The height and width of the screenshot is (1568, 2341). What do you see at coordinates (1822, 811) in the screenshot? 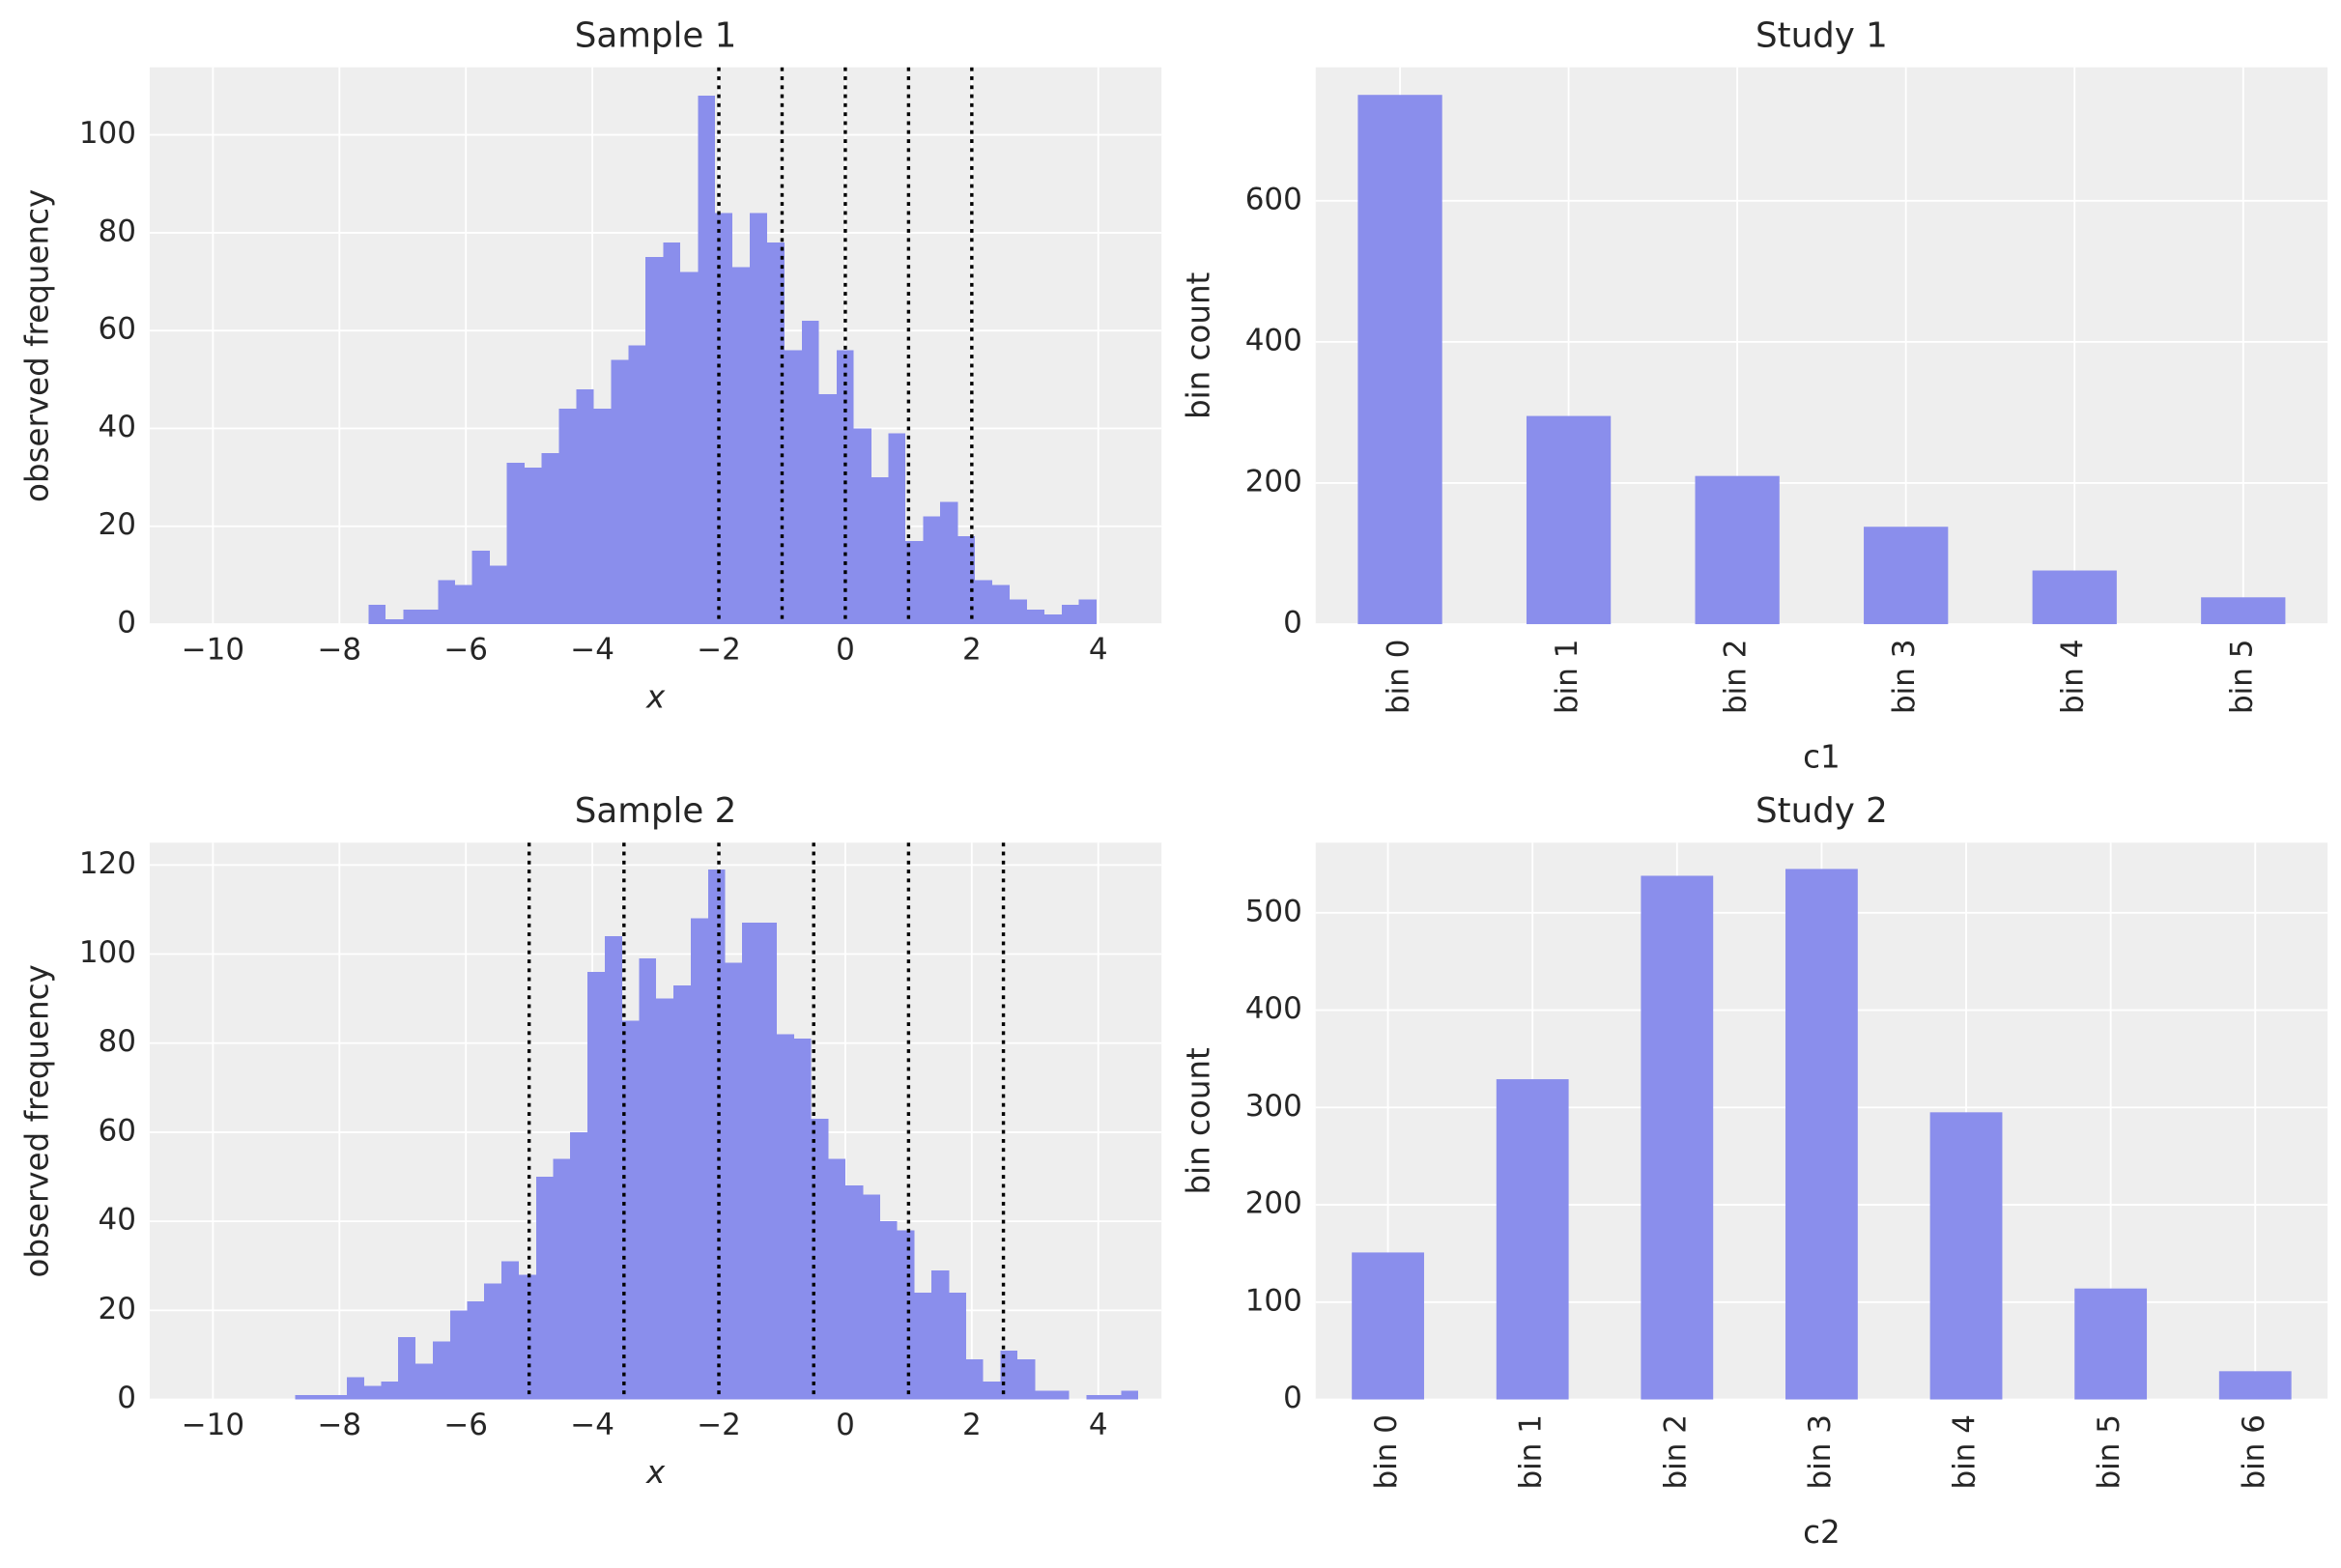
I see `chart-title: Study 2` at bounding box center [1822, 811].